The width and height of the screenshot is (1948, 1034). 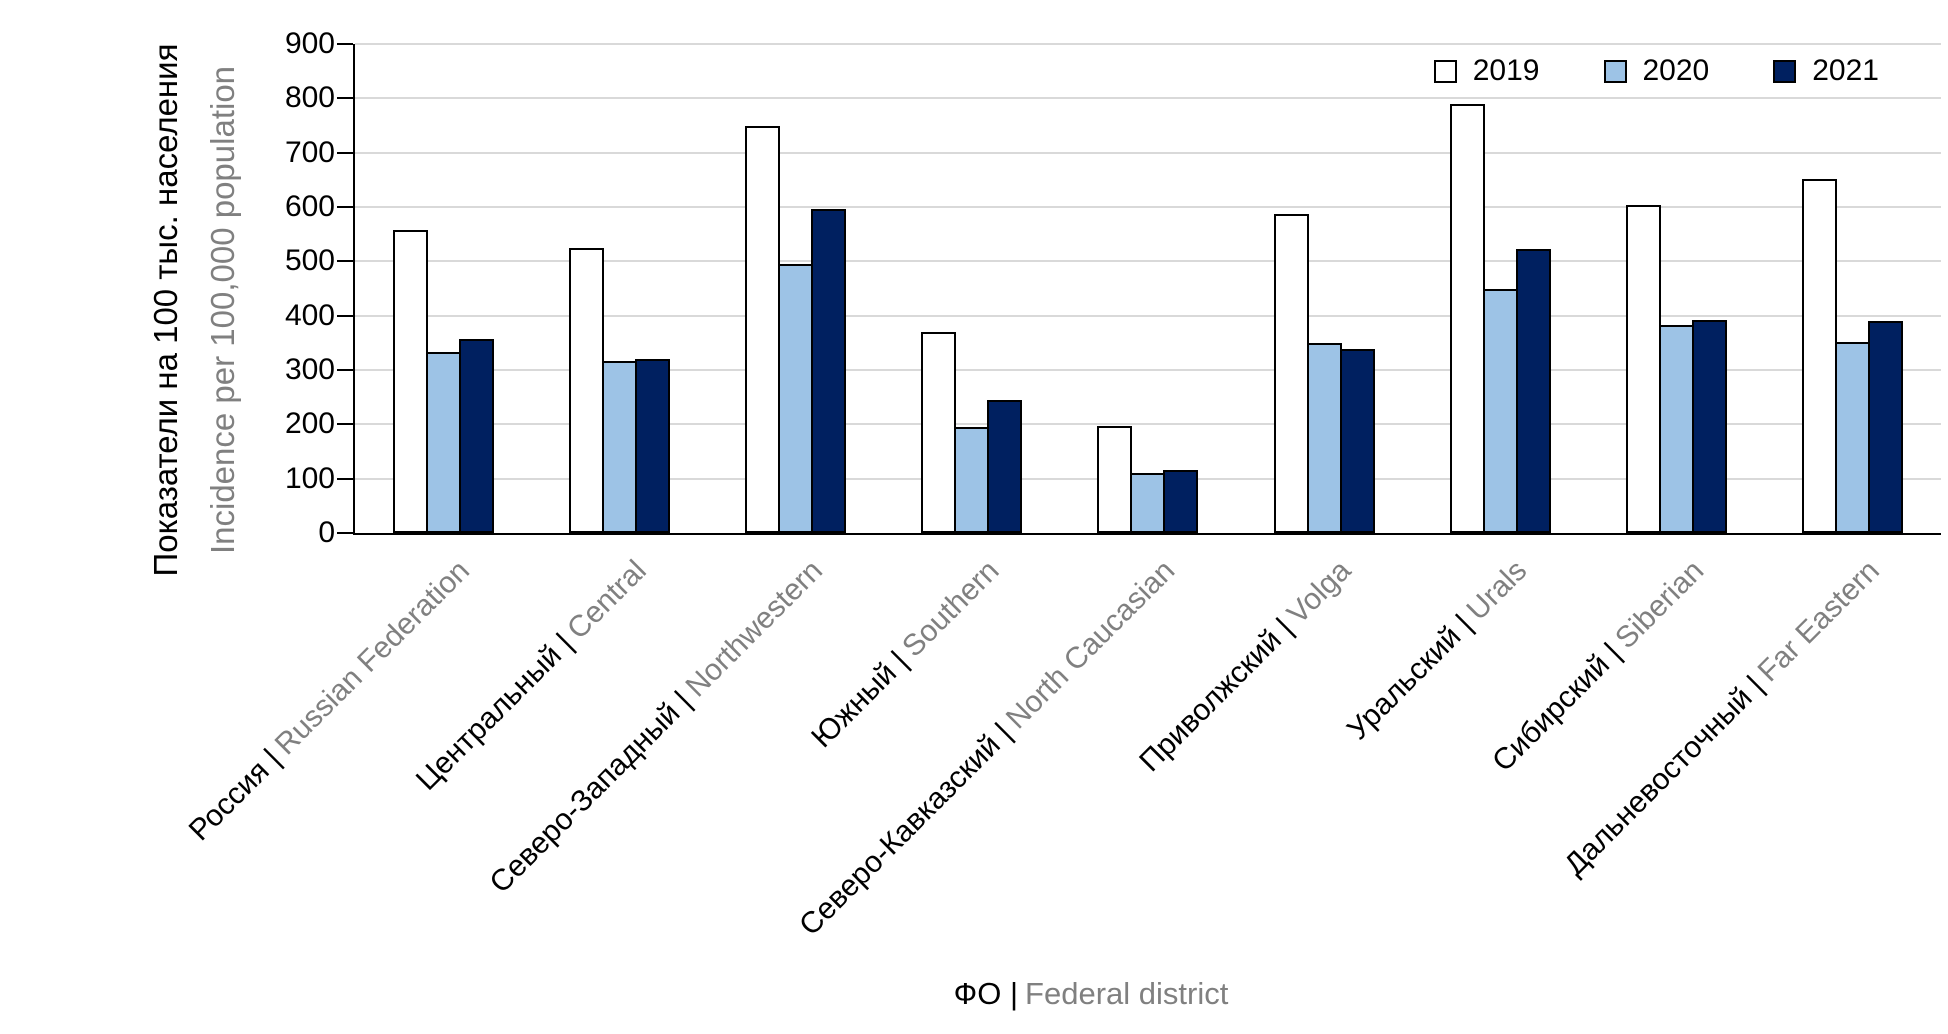 What do you see at coordinates (1410, 677) in the screenshot?
I see `x-category-label-russian: Уральский |` at bounding box center [1410, 677].